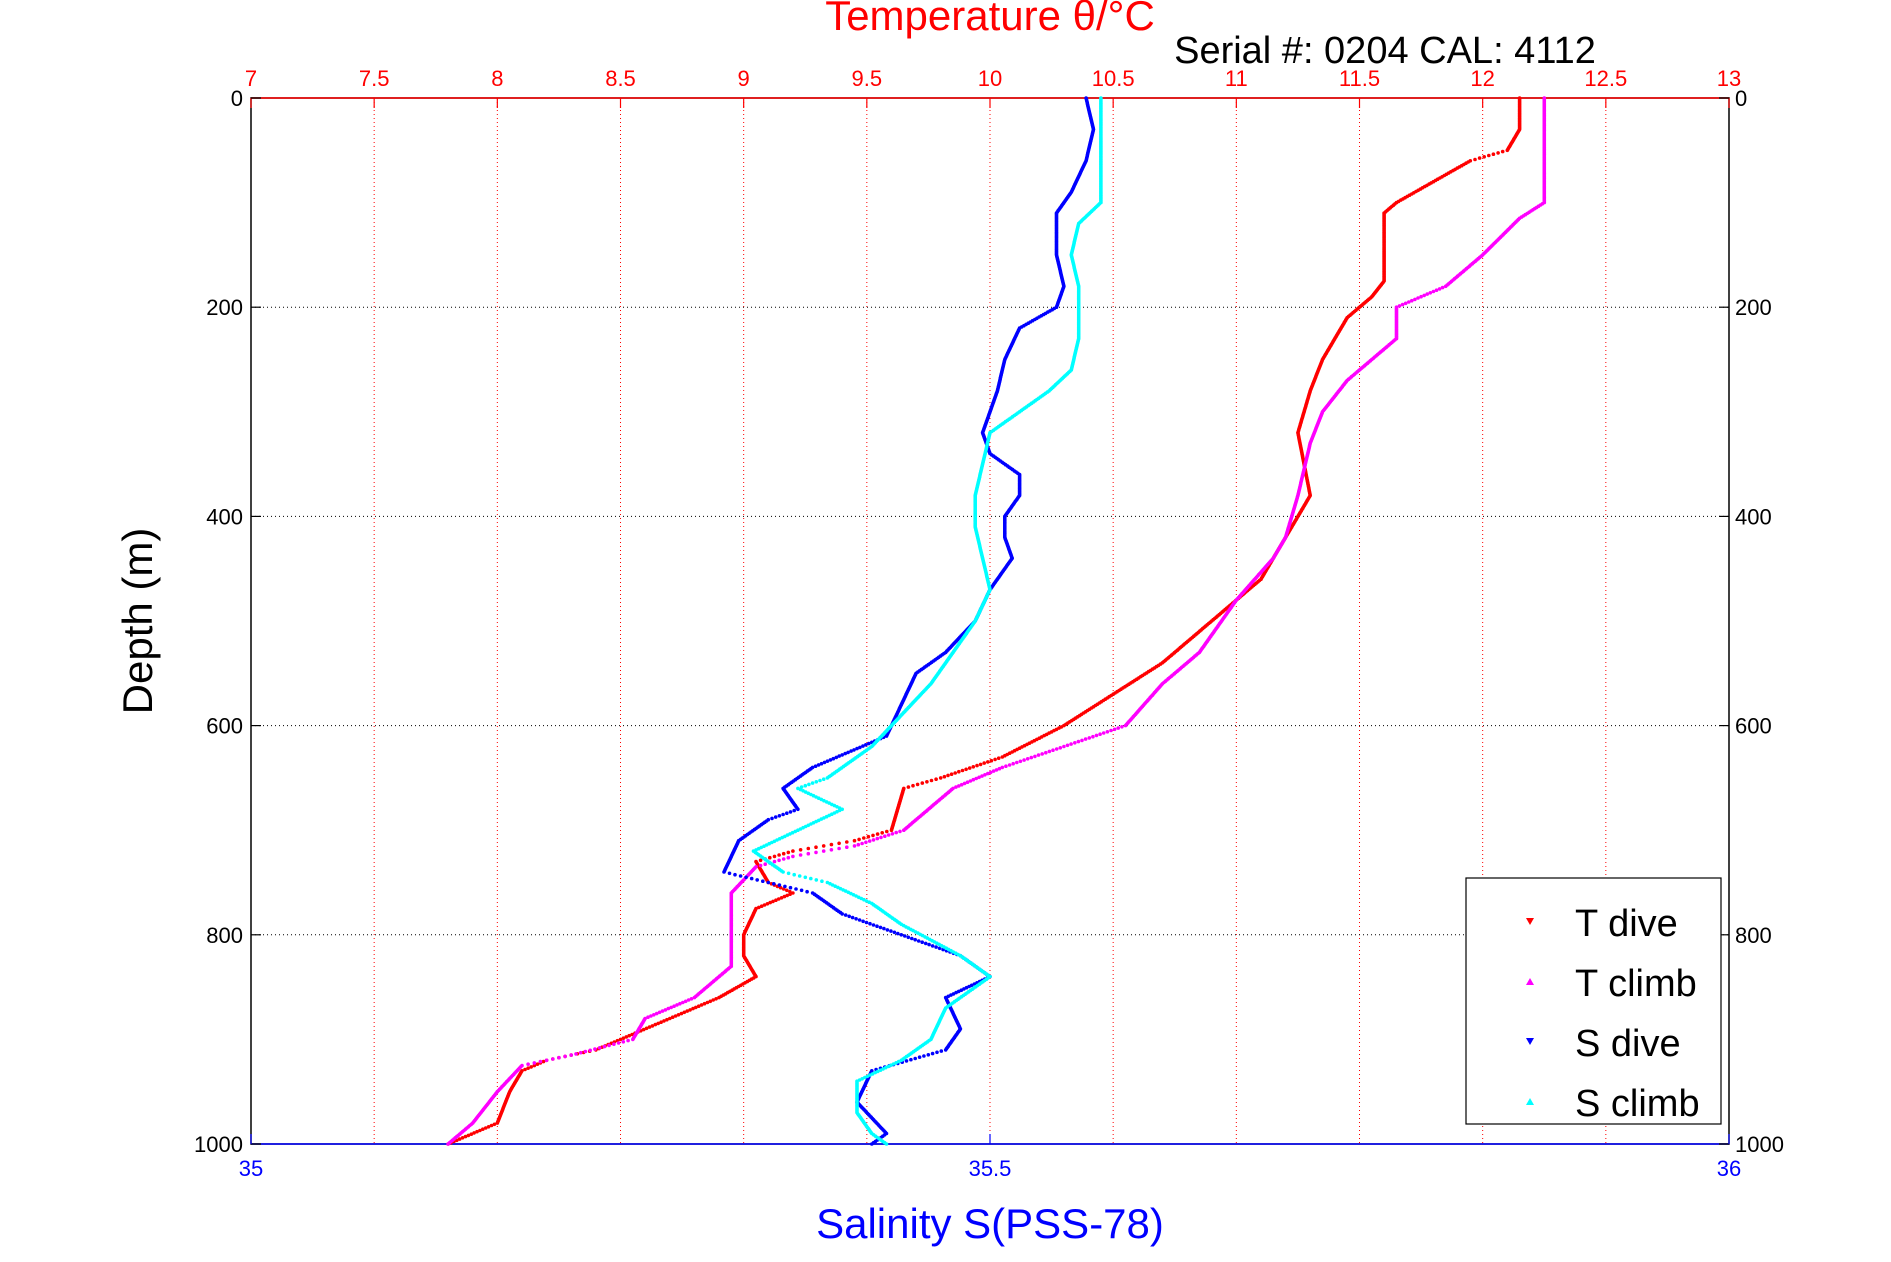 The image size is (1891, 1262). I want to click on right-tick-label: 800, so click(1753, 935).